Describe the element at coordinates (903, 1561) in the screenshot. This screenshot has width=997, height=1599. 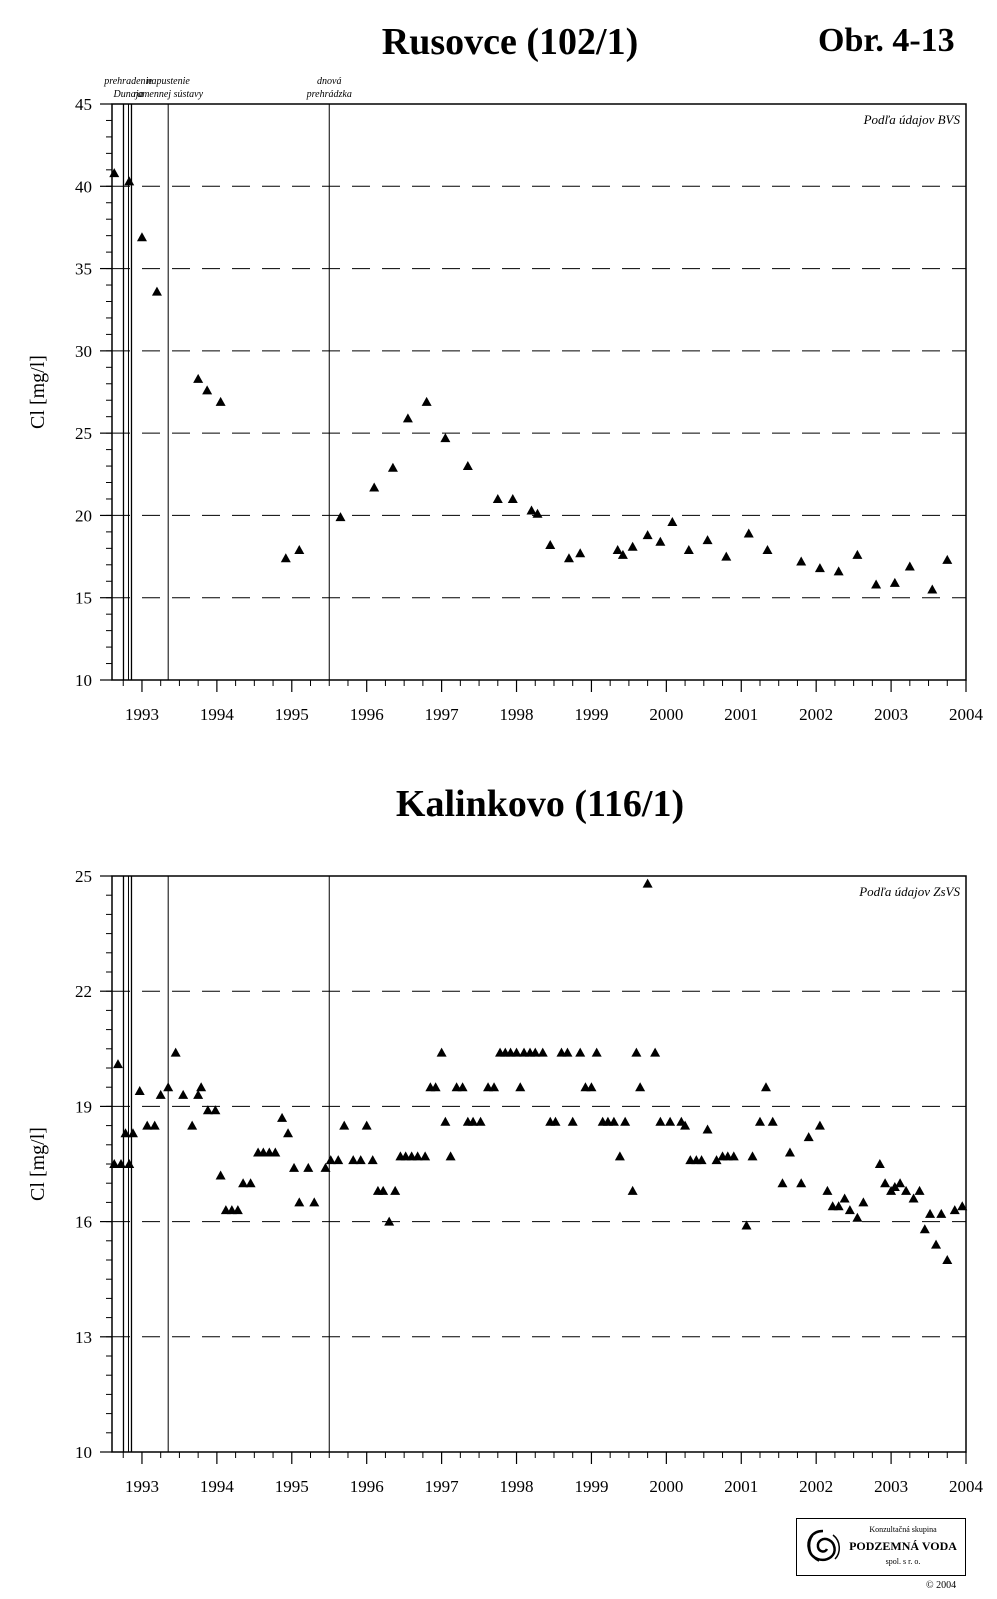
I see `logo-line3: spol. s r. o.` at that location.